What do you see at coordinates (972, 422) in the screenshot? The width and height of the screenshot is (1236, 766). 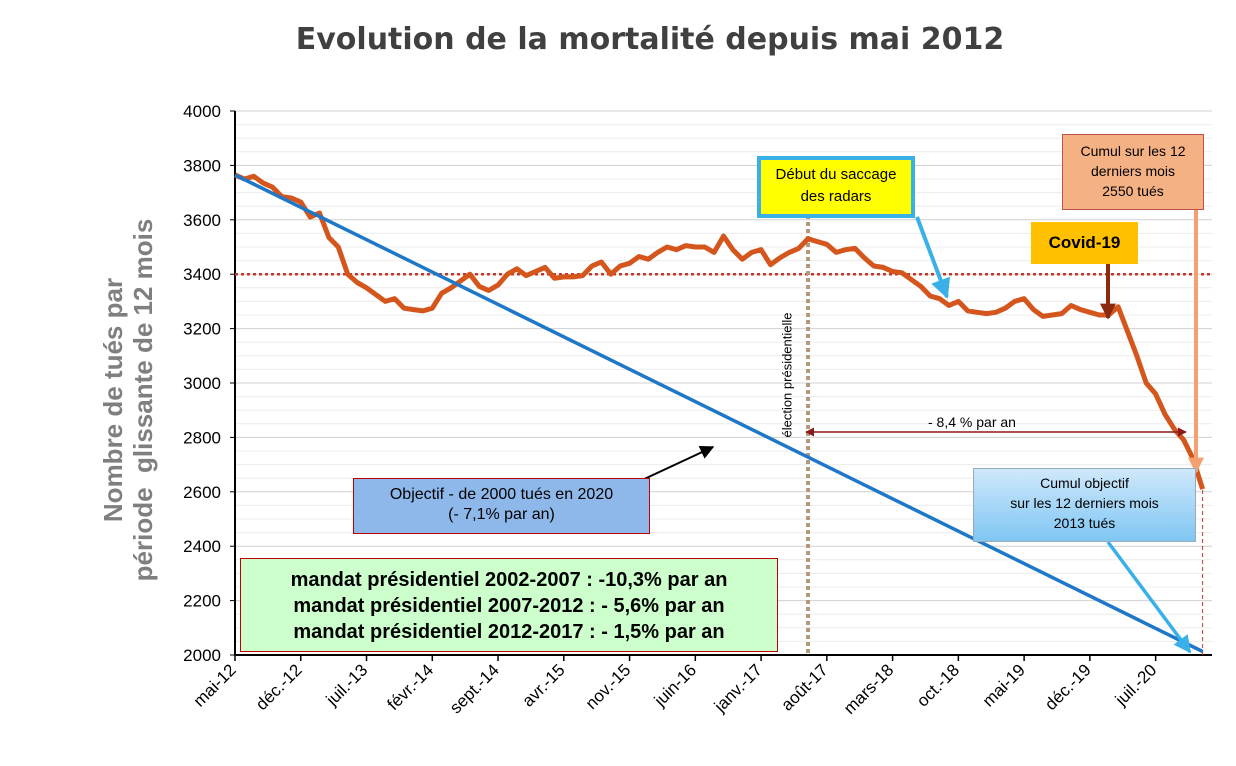 I see `rate-label: - 8,4 % par an` at bounding box center [972, 422].